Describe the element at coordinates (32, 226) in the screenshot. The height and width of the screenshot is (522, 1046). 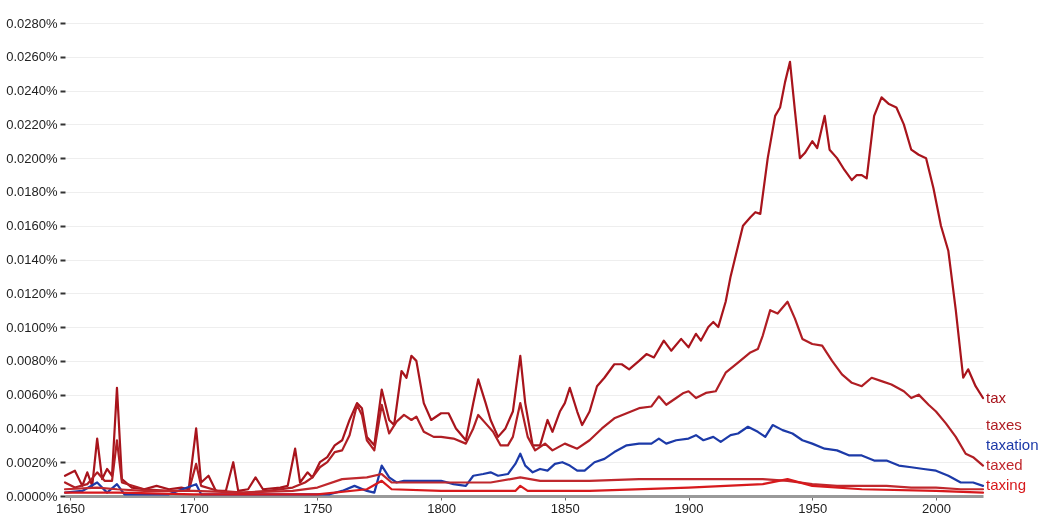
I see `y-tick-label: 0.0160%` at that location.